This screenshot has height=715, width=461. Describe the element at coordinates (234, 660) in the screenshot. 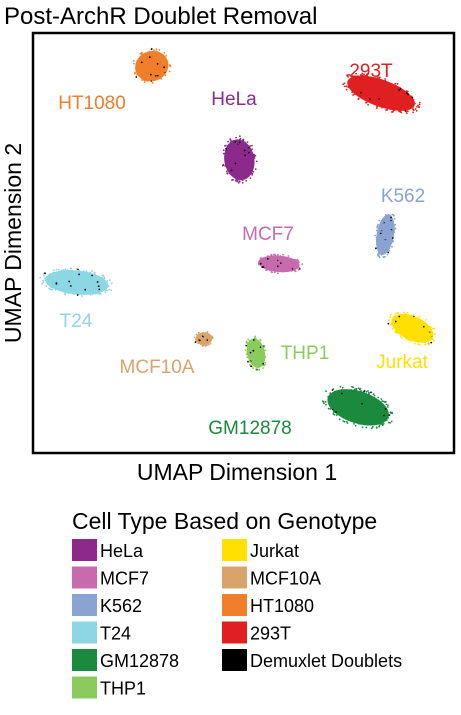

I see `legend-swatch` at that location.